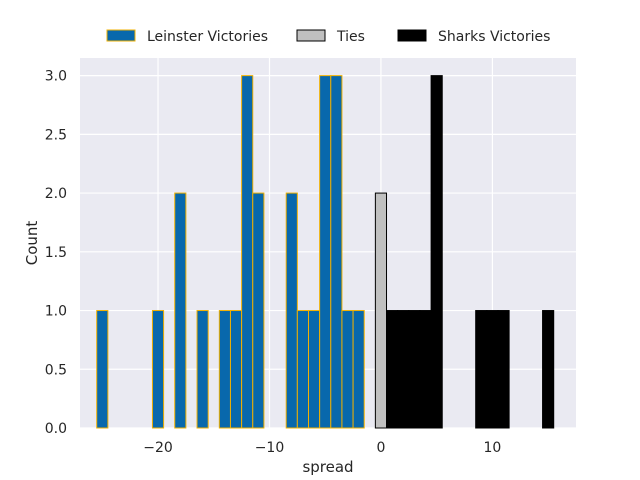 This screenshot has width=640, height=480. I want to click on legend-label-ties: Ties, so click(350, 37).